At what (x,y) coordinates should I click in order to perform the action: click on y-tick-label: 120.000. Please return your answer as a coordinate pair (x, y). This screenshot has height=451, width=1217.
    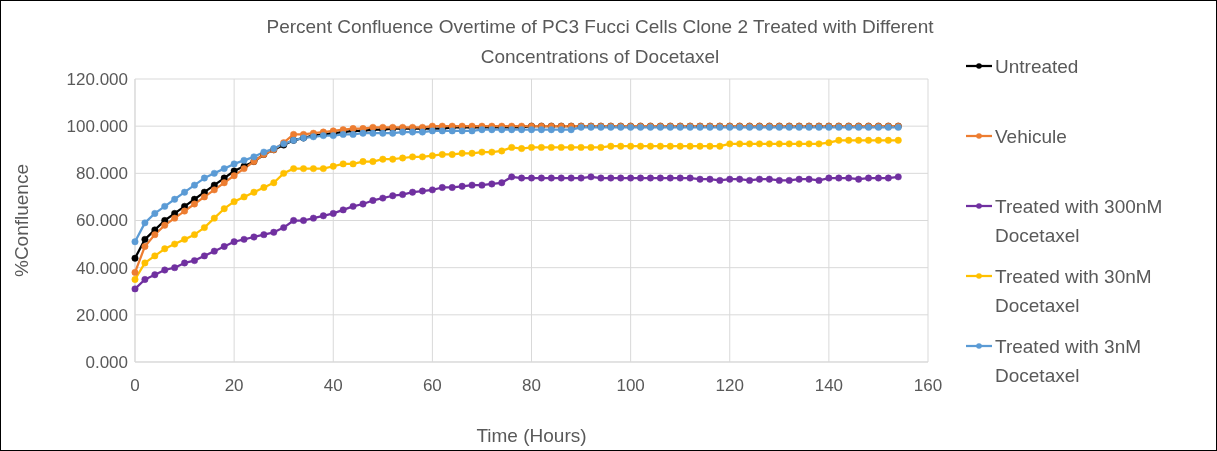
    Looking at the image, I should click on (97, 79).